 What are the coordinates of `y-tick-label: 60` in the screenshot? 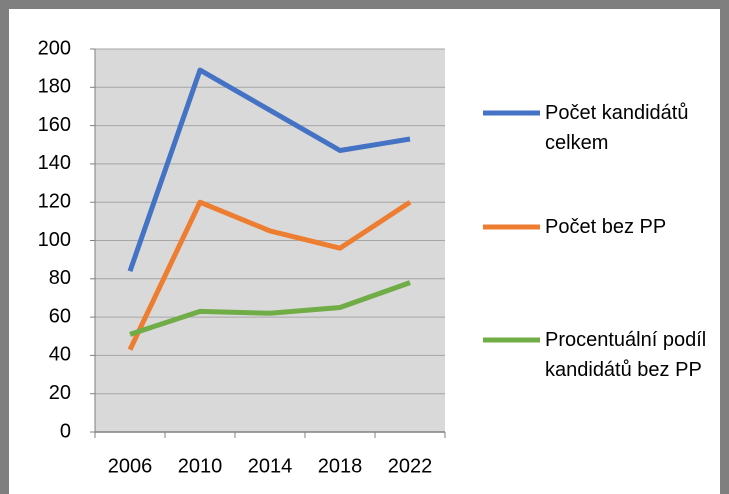 It's located at (60, 316).